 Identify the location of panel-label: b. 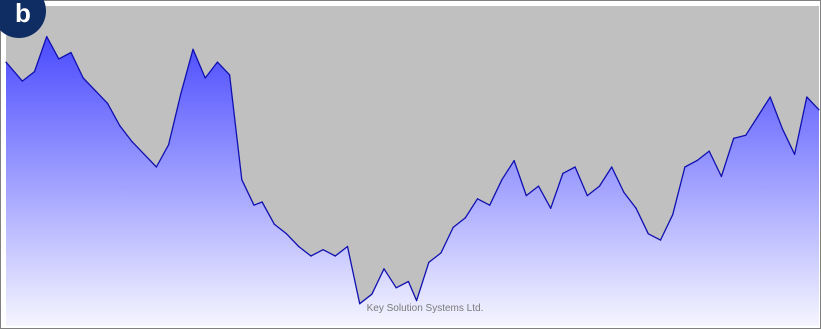
(23, 14).